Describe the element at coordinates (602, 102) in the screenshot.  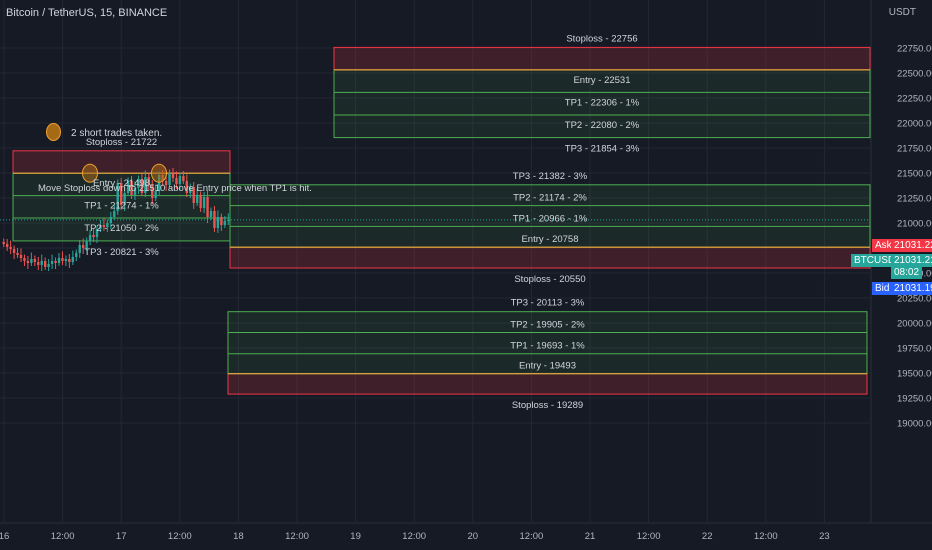
I see `level-label: TP1 - 22306 - 1%` at that location.